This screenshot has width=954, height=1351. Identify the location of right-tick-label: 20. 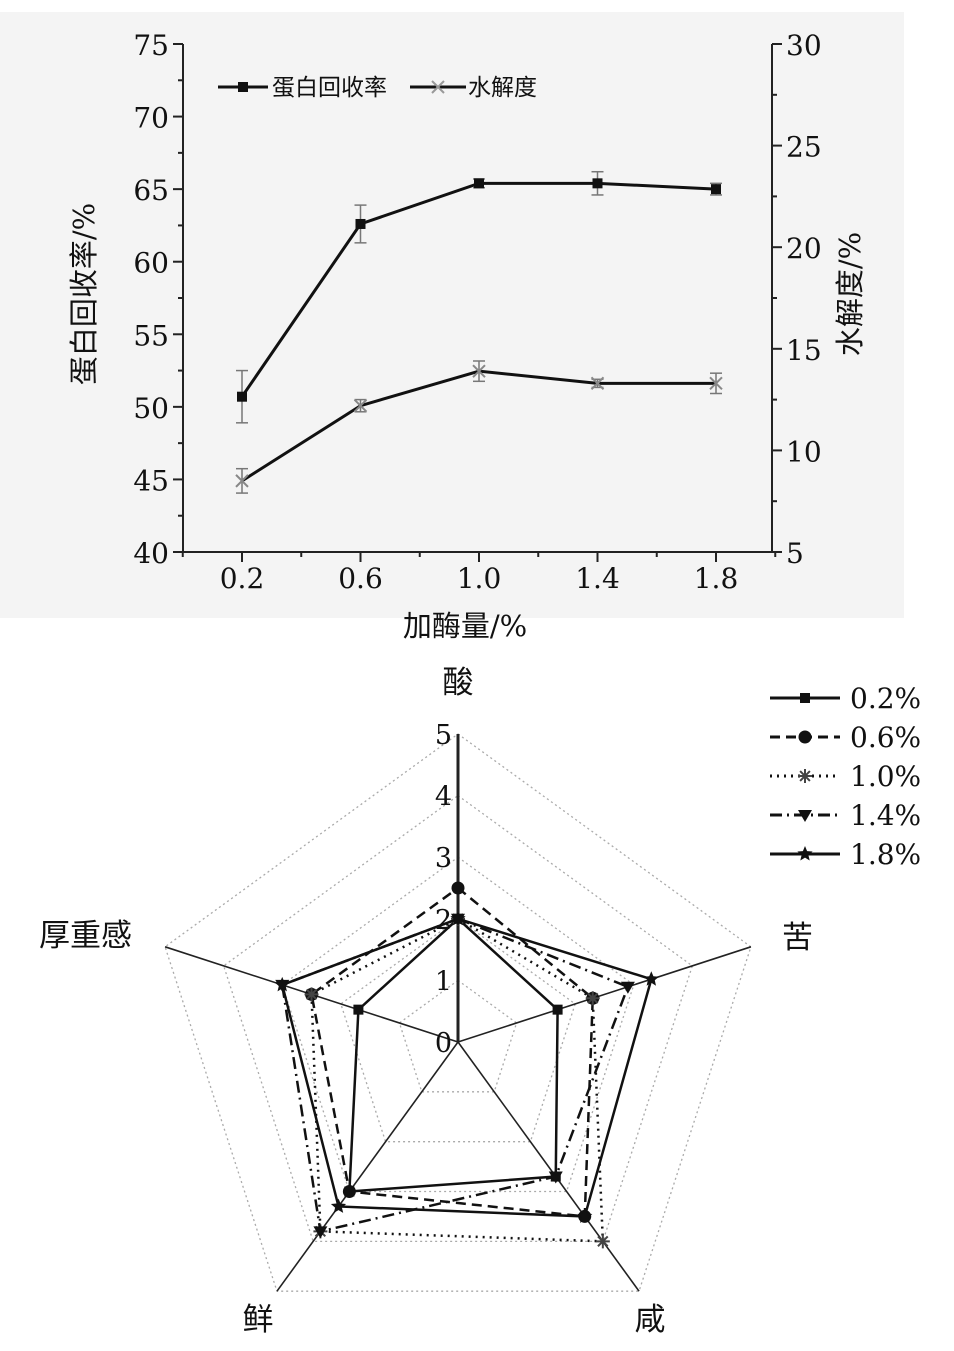
(804, 248).